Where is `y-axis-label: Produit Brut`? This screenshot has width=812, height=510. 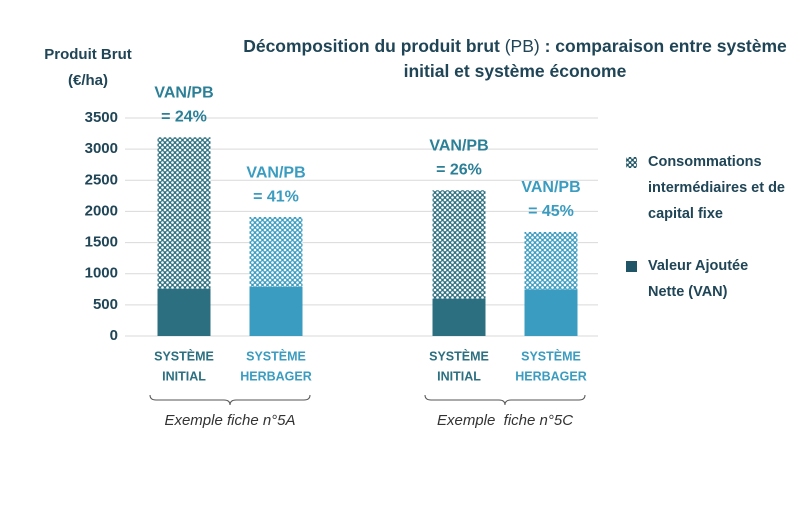
y-axis-label: Produit Brut is located at coordinates (88, 54).